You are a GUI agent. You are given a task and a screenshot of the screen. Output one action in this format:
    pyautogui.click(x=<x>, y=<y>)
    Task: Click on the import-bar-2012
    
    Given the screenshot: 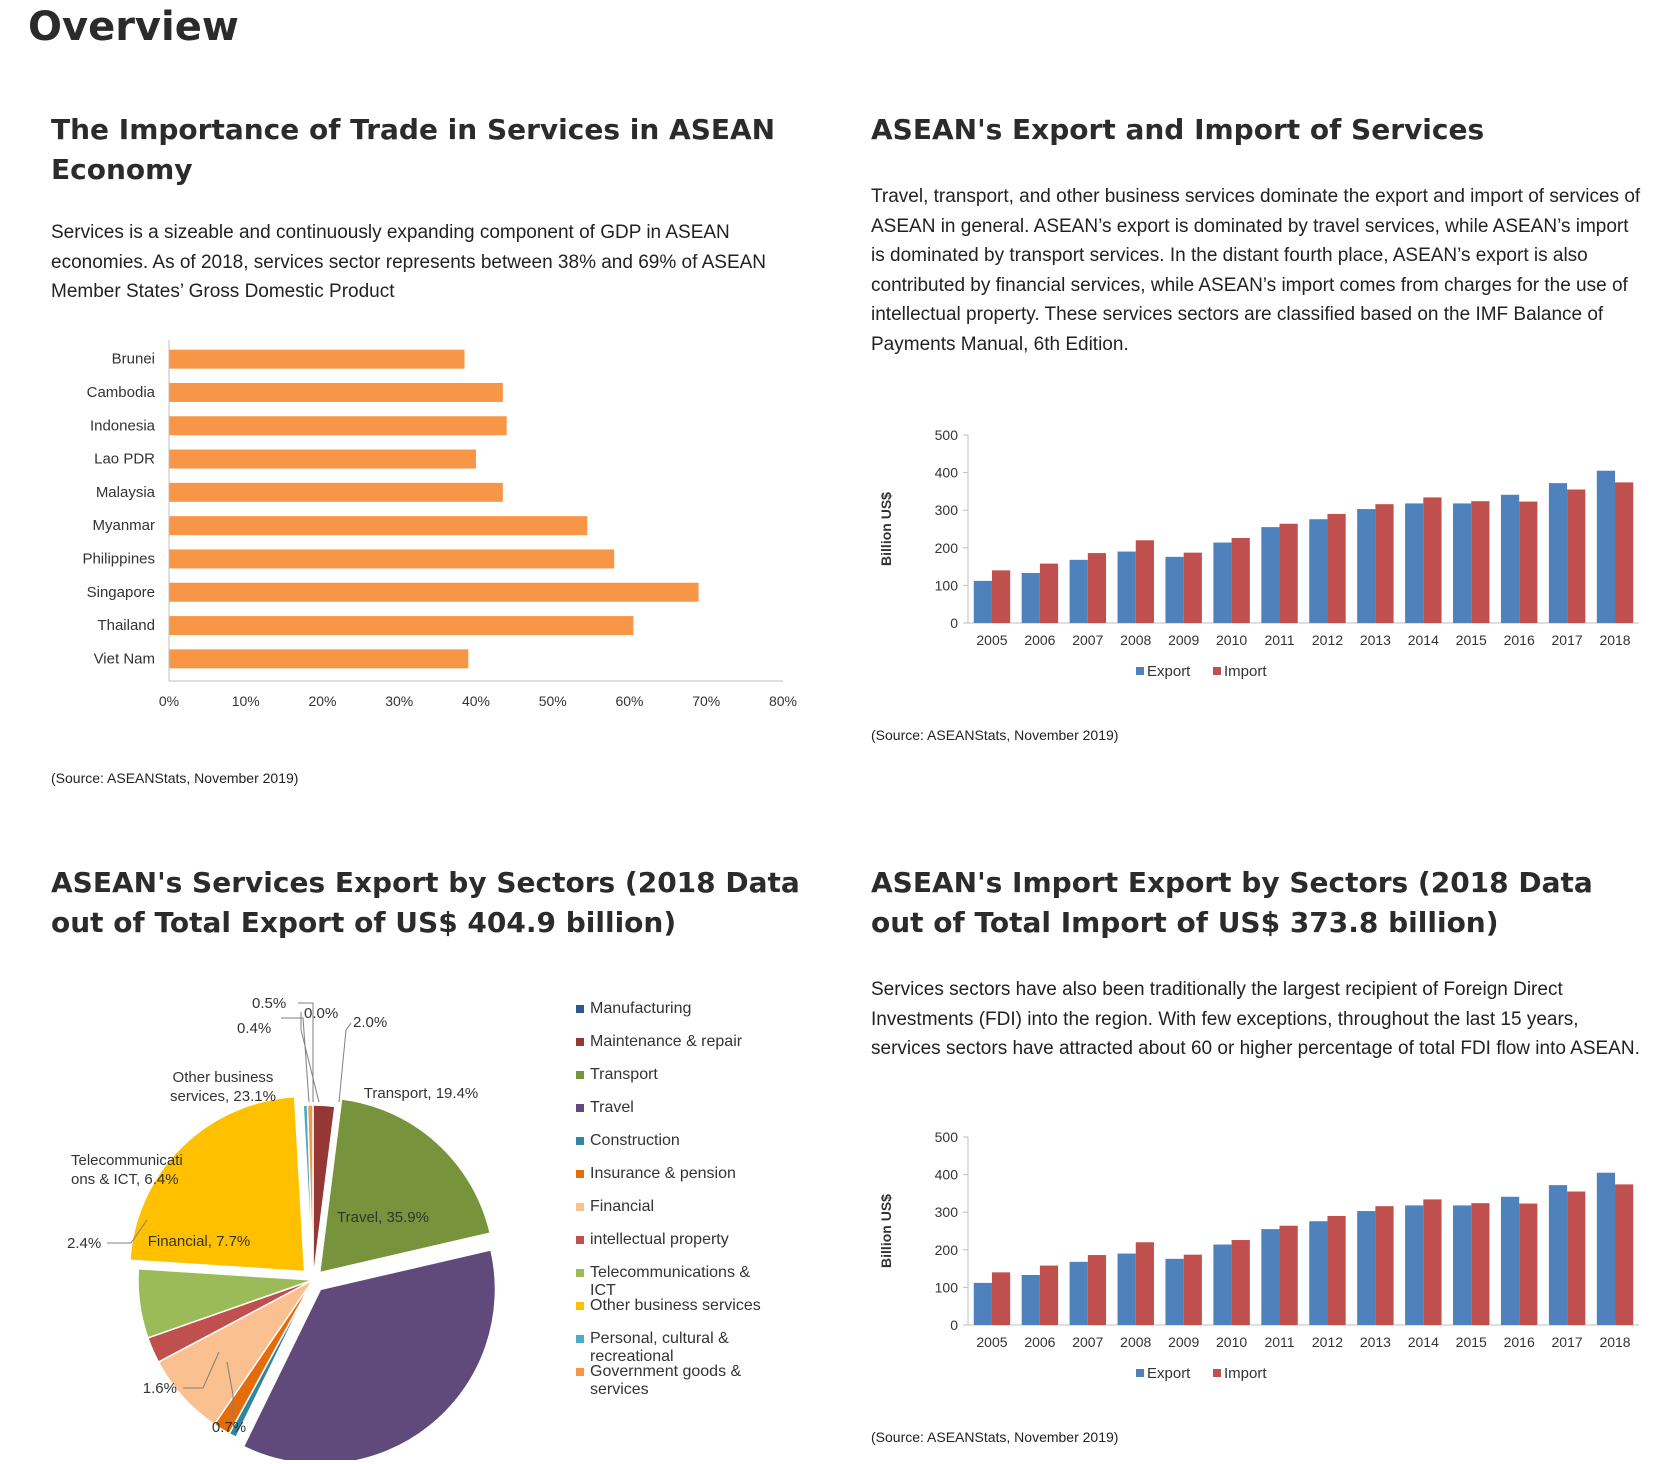 What is the action you would take?
    pyautogui.click(x=1336, y=1270)
    